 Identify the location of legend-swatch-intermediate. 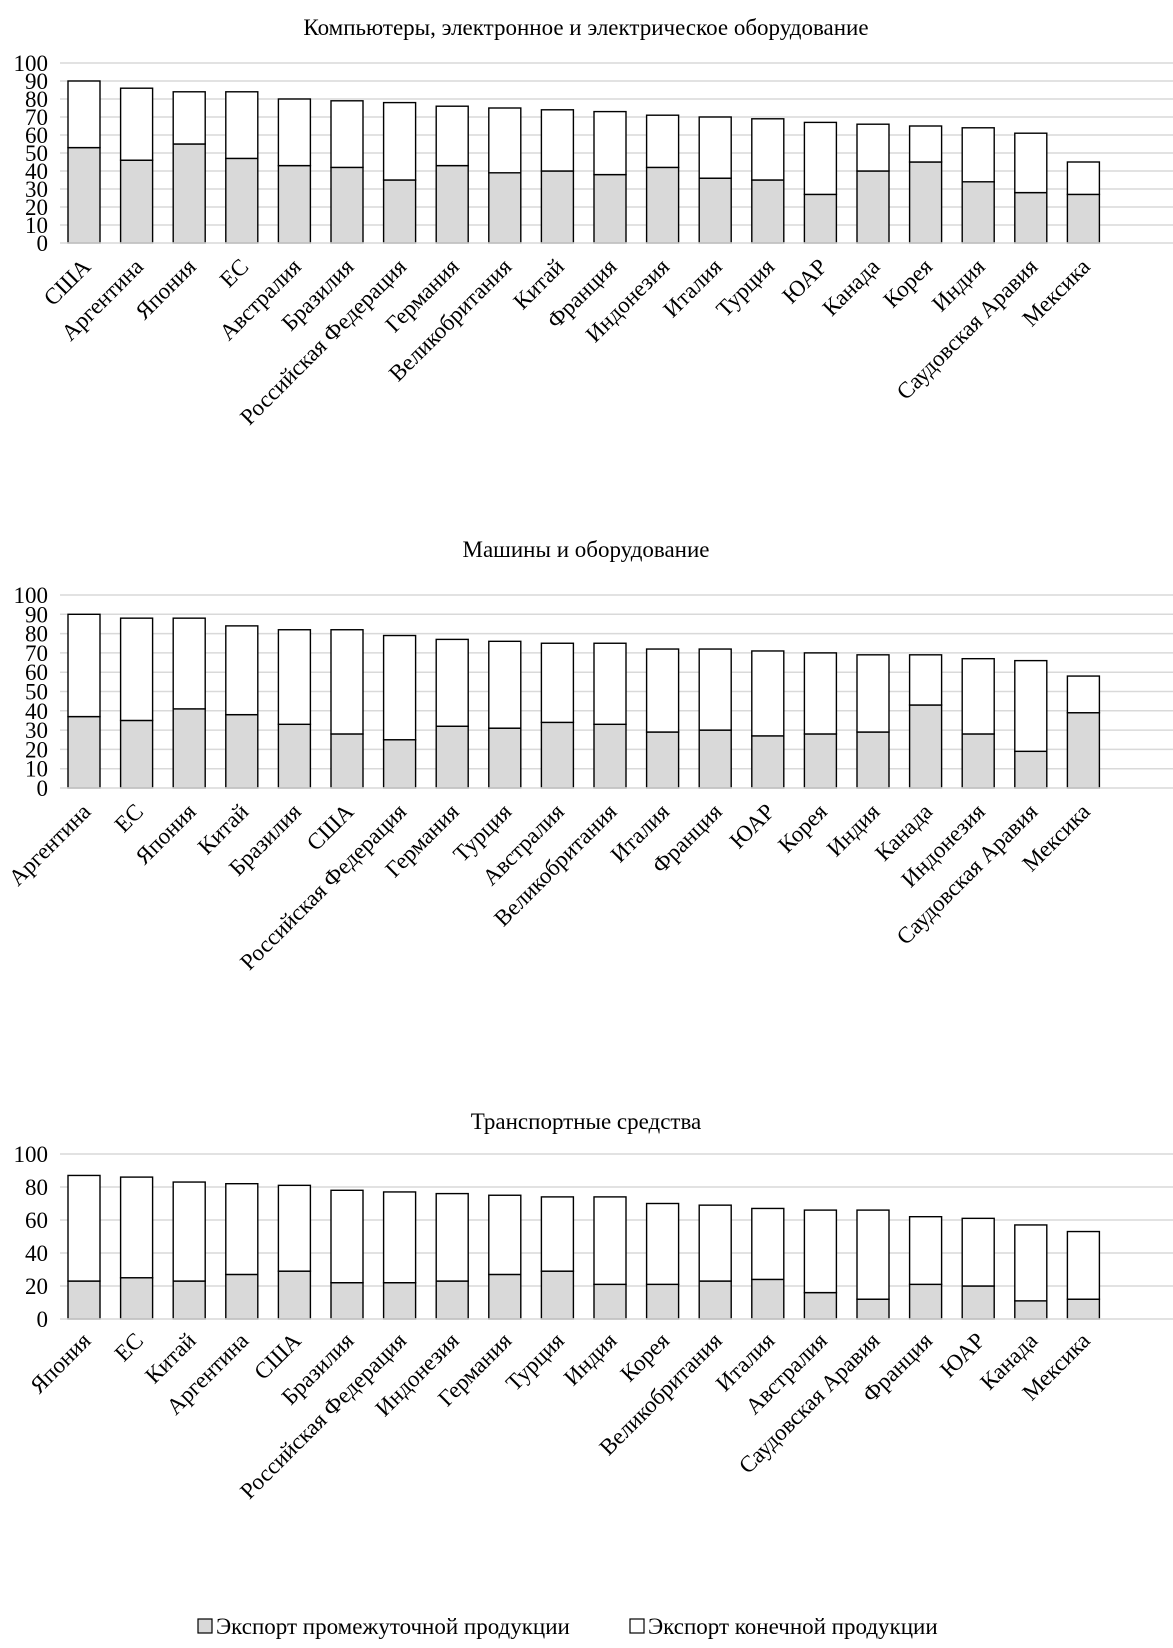
(205, 1626).